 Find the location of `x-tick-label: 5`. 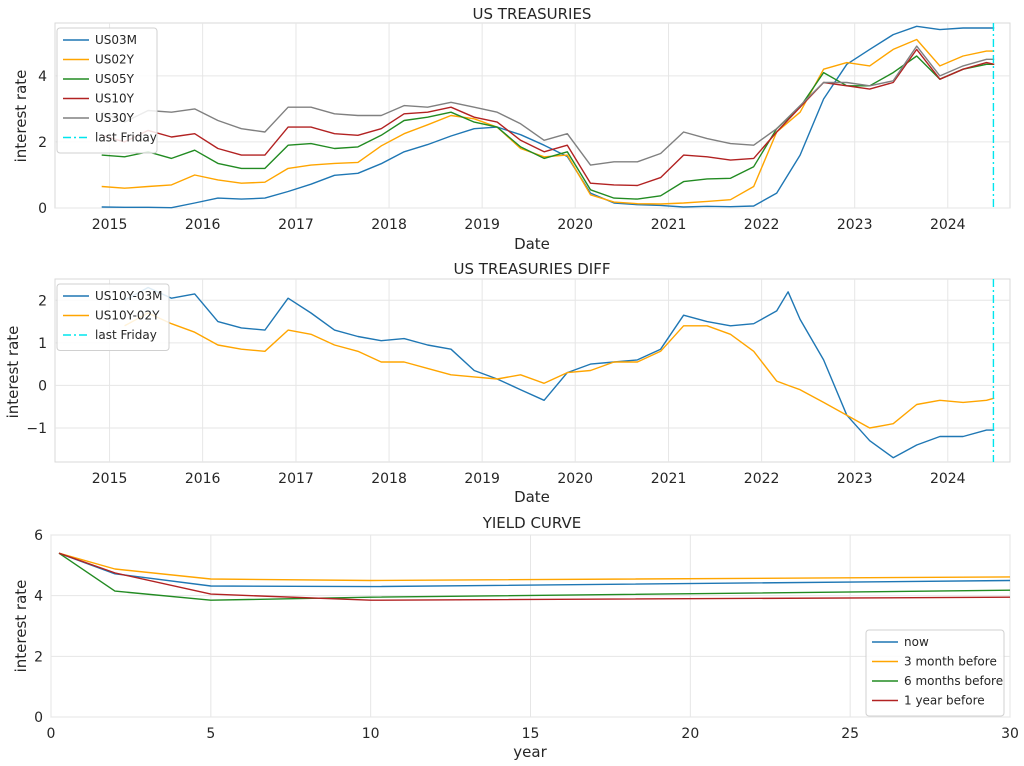

x-tick-label: 5 is located at coordinates (210, 734).